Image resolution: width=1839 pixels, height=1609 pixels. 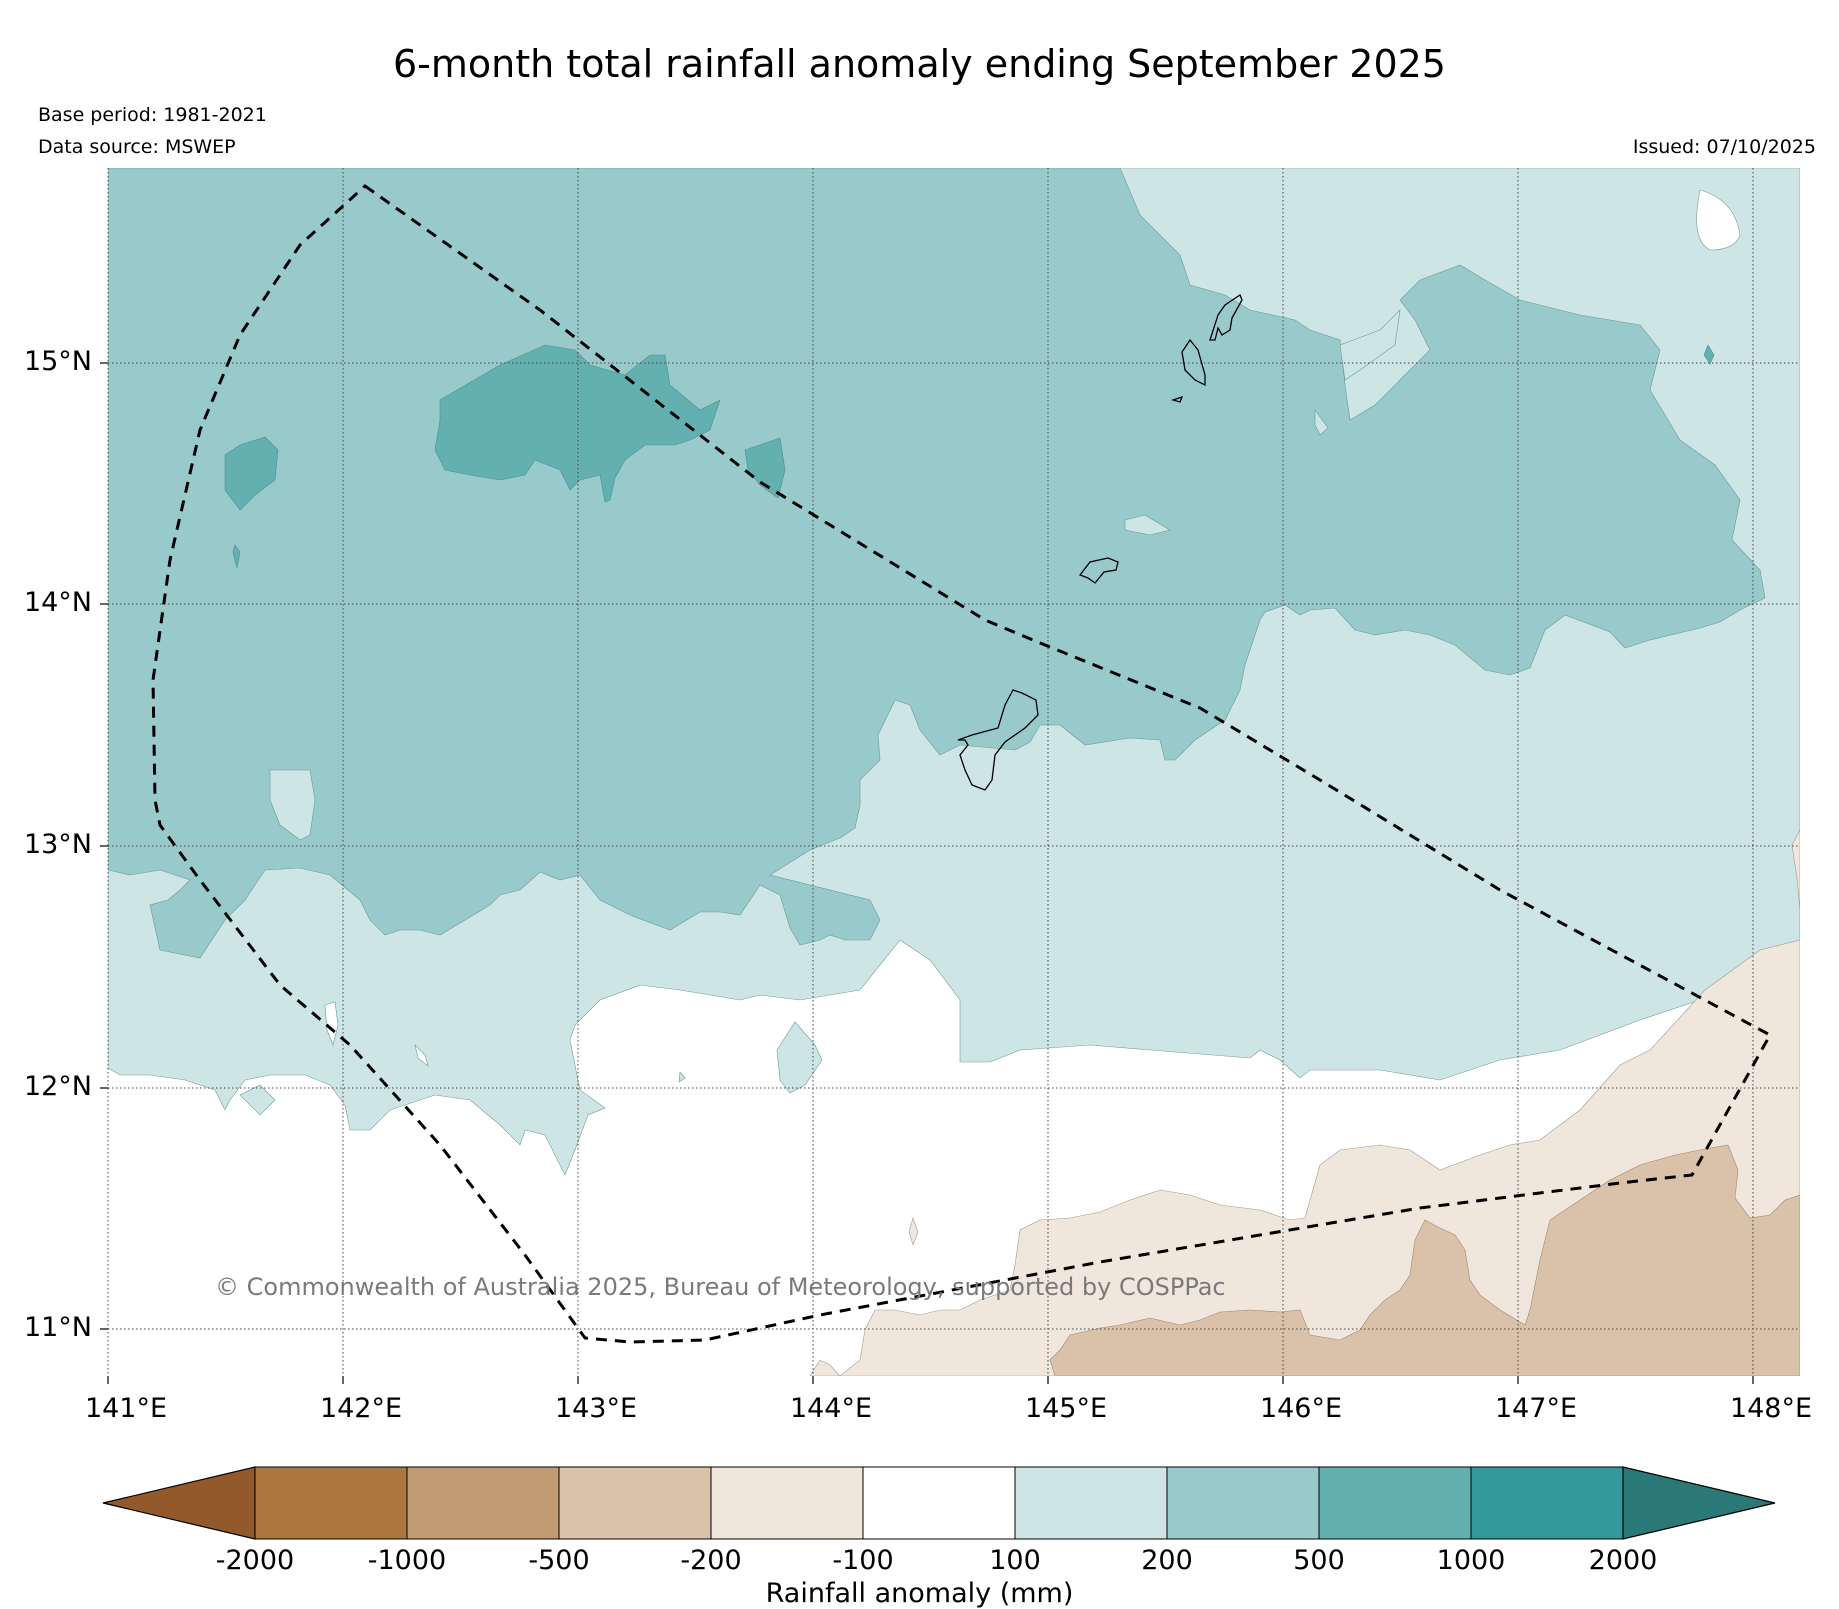 What do you see at coordinates (137, 147) in the screenshot?
I see `data-source-note: Data source: MSWEP` at bounding box center [137, 147].